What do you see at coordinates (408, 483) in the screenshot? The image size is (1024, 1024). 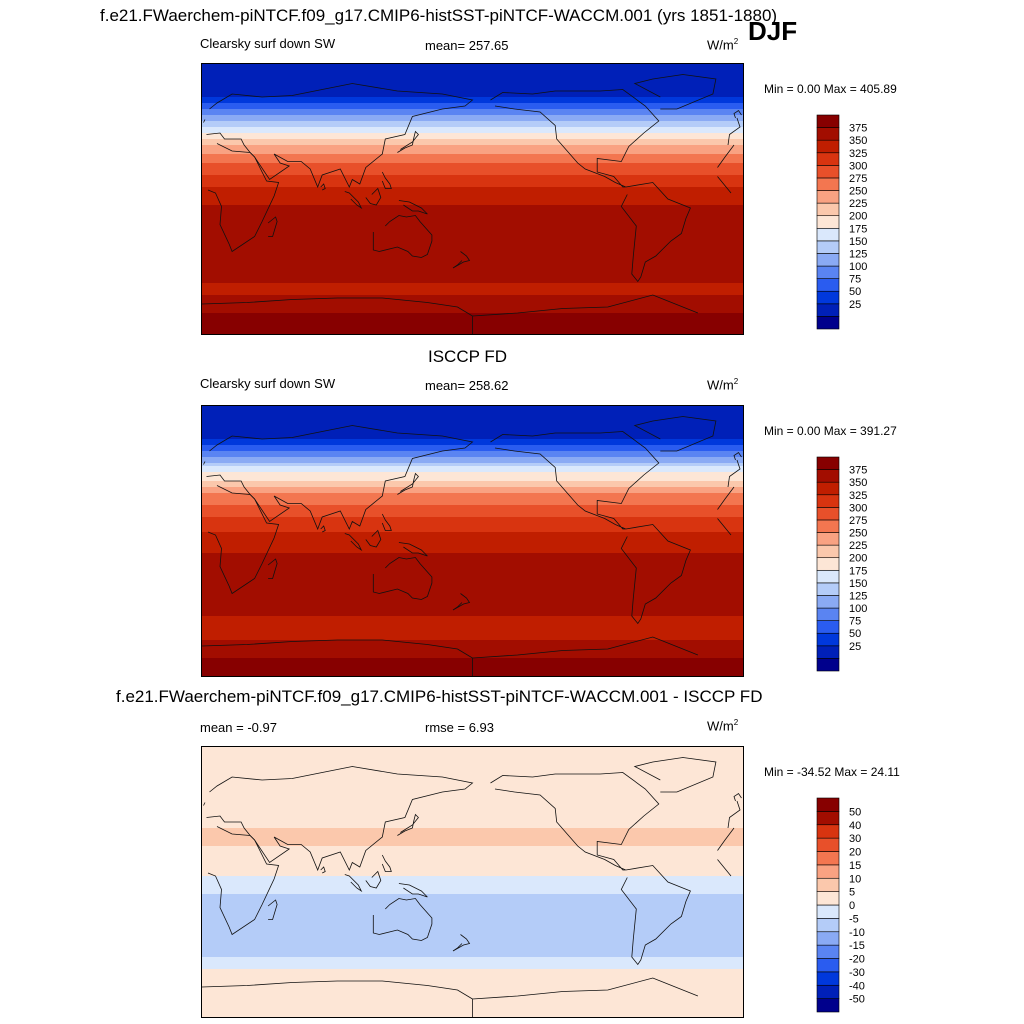 I see `coastline-japan` at bounding box center [408, 483].